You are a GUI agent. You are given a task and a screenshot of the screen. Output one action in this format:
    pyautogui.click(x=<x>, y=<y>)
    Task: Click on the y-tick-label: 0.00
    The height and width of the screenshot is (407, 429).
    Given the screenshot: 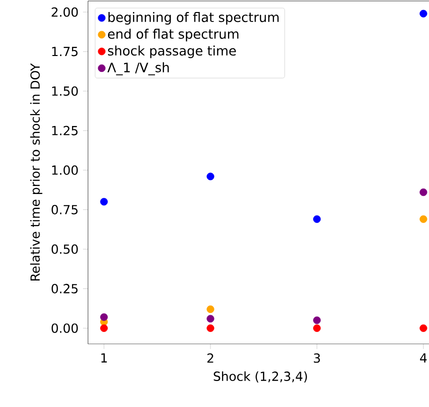 What is the action you would take?
    pyautogui.click(x=65, y=328)
    